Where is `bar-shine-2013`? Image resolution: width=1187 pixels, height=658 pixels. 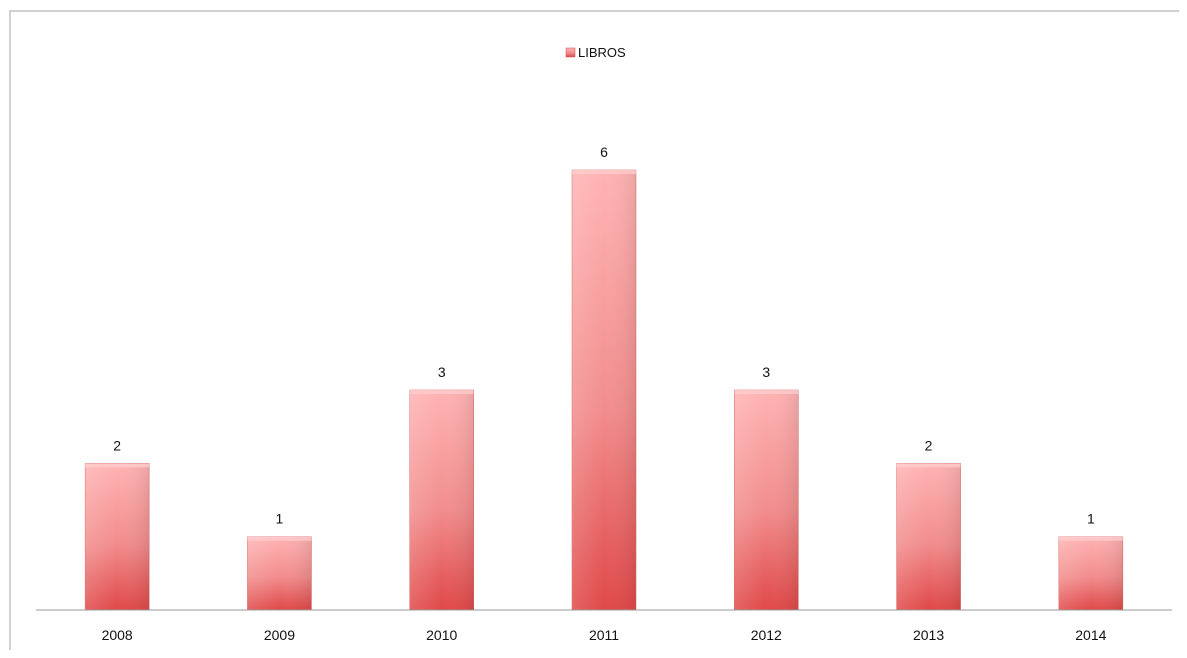
bar-shine-2013 is located at coordinates (928, 536).